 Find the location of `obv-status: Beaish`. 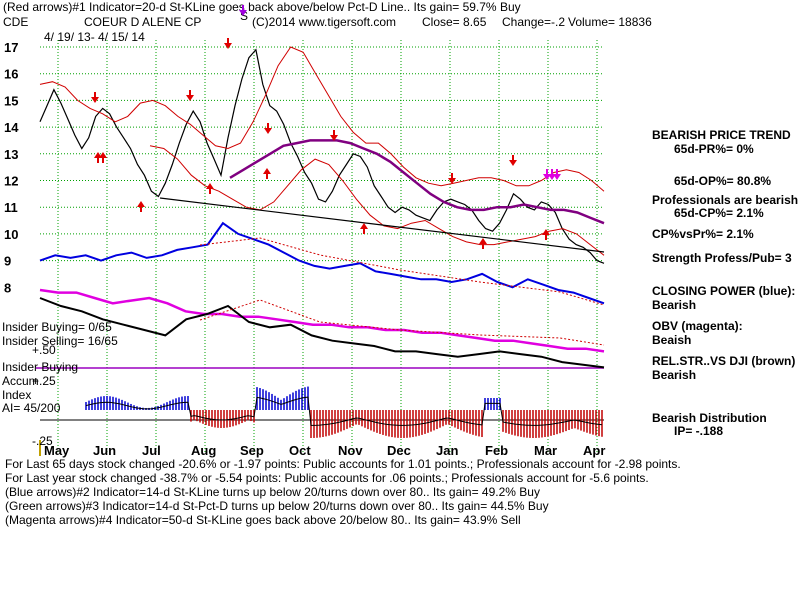

obv-status: Beaish is located at coordinates (671, 340).